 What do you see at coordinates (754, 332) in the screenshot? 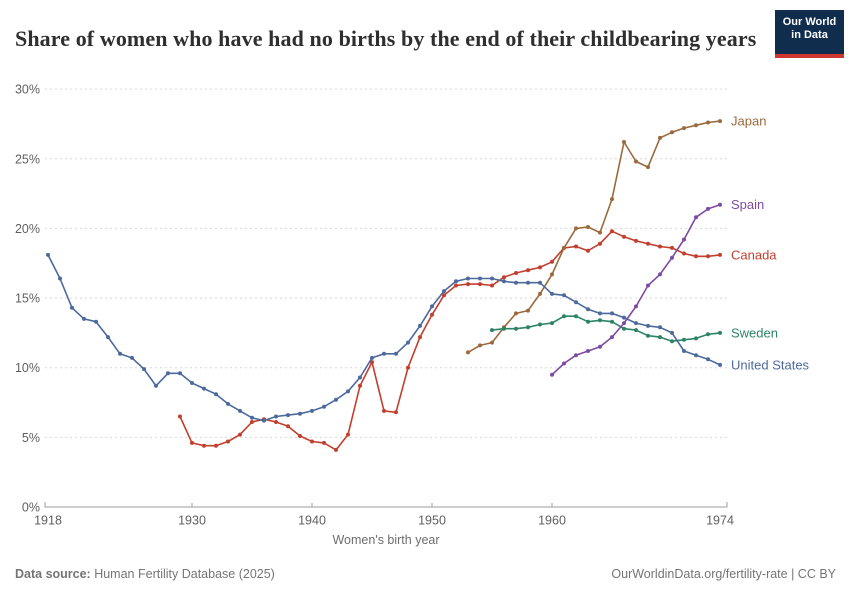
I see `series-label-sweden: Sweden` at bounding box center [754, 332].